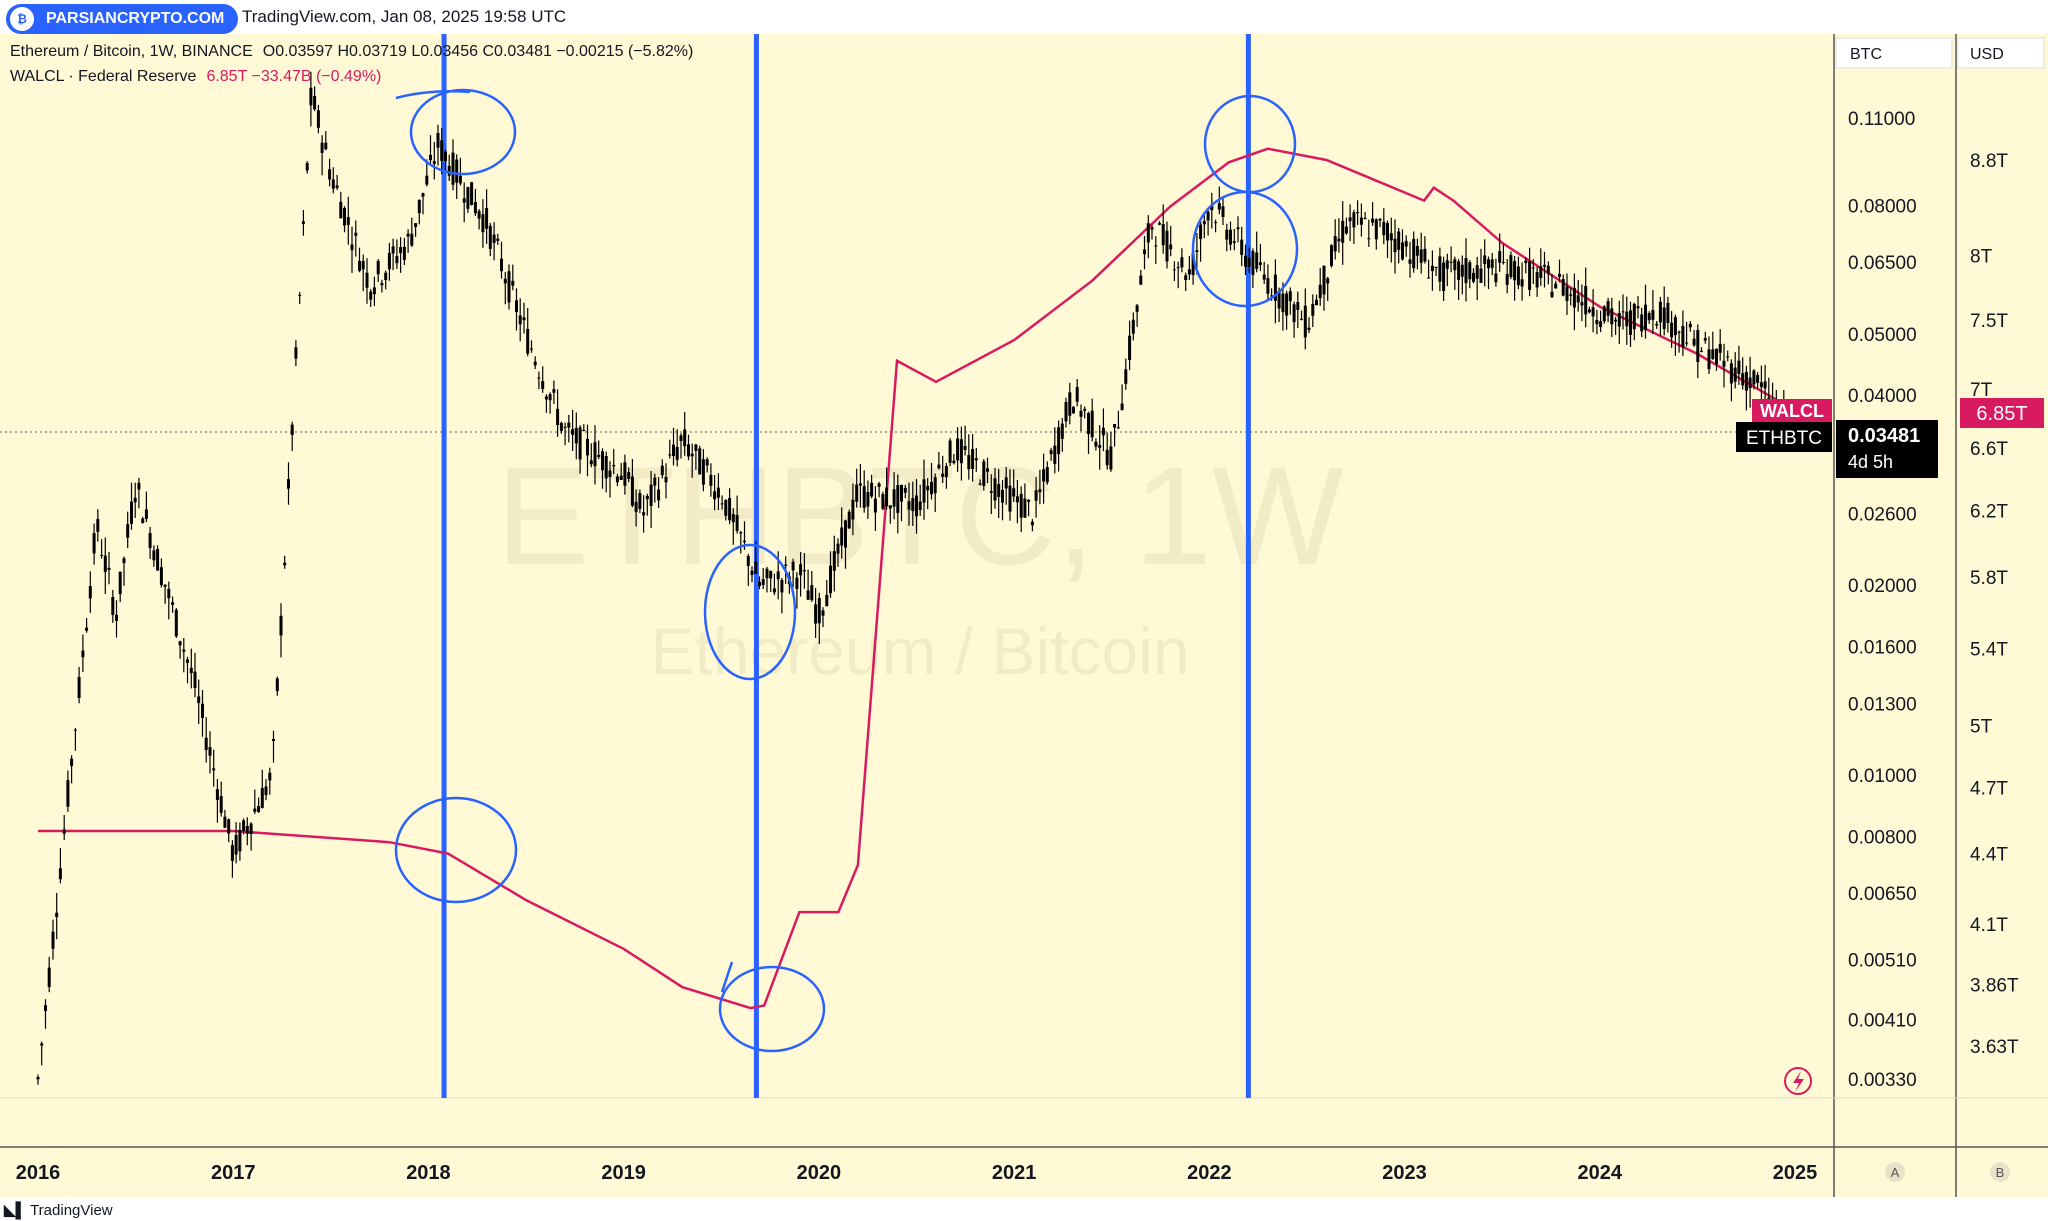 This screenshot has width=2048, height=1221. Describe the element at coordinates (623, 1173) in the screenshot. I see `x-tick-label: 2019` at that location.